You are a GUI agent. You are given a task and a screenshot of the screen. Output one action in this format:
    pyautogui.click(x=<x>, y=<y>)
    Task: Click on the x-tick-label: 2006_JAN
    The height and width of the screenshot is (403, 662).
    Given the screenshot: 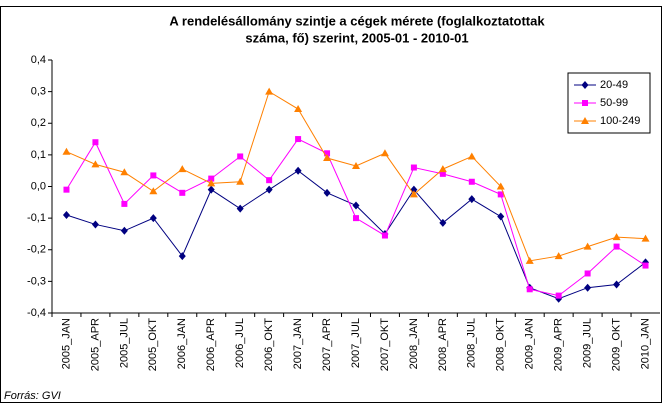 What is the action you would take?
    pyautogui.click(x=182, y=343)
    